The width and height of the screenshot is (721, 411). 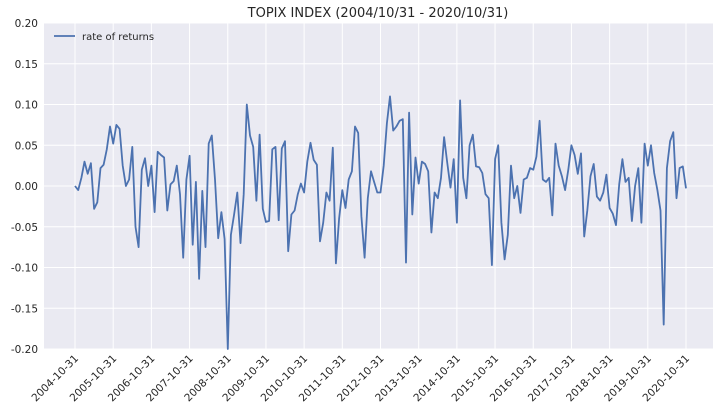 I want to click on y-tick-label: 0.00, so click(x=26, y=187).